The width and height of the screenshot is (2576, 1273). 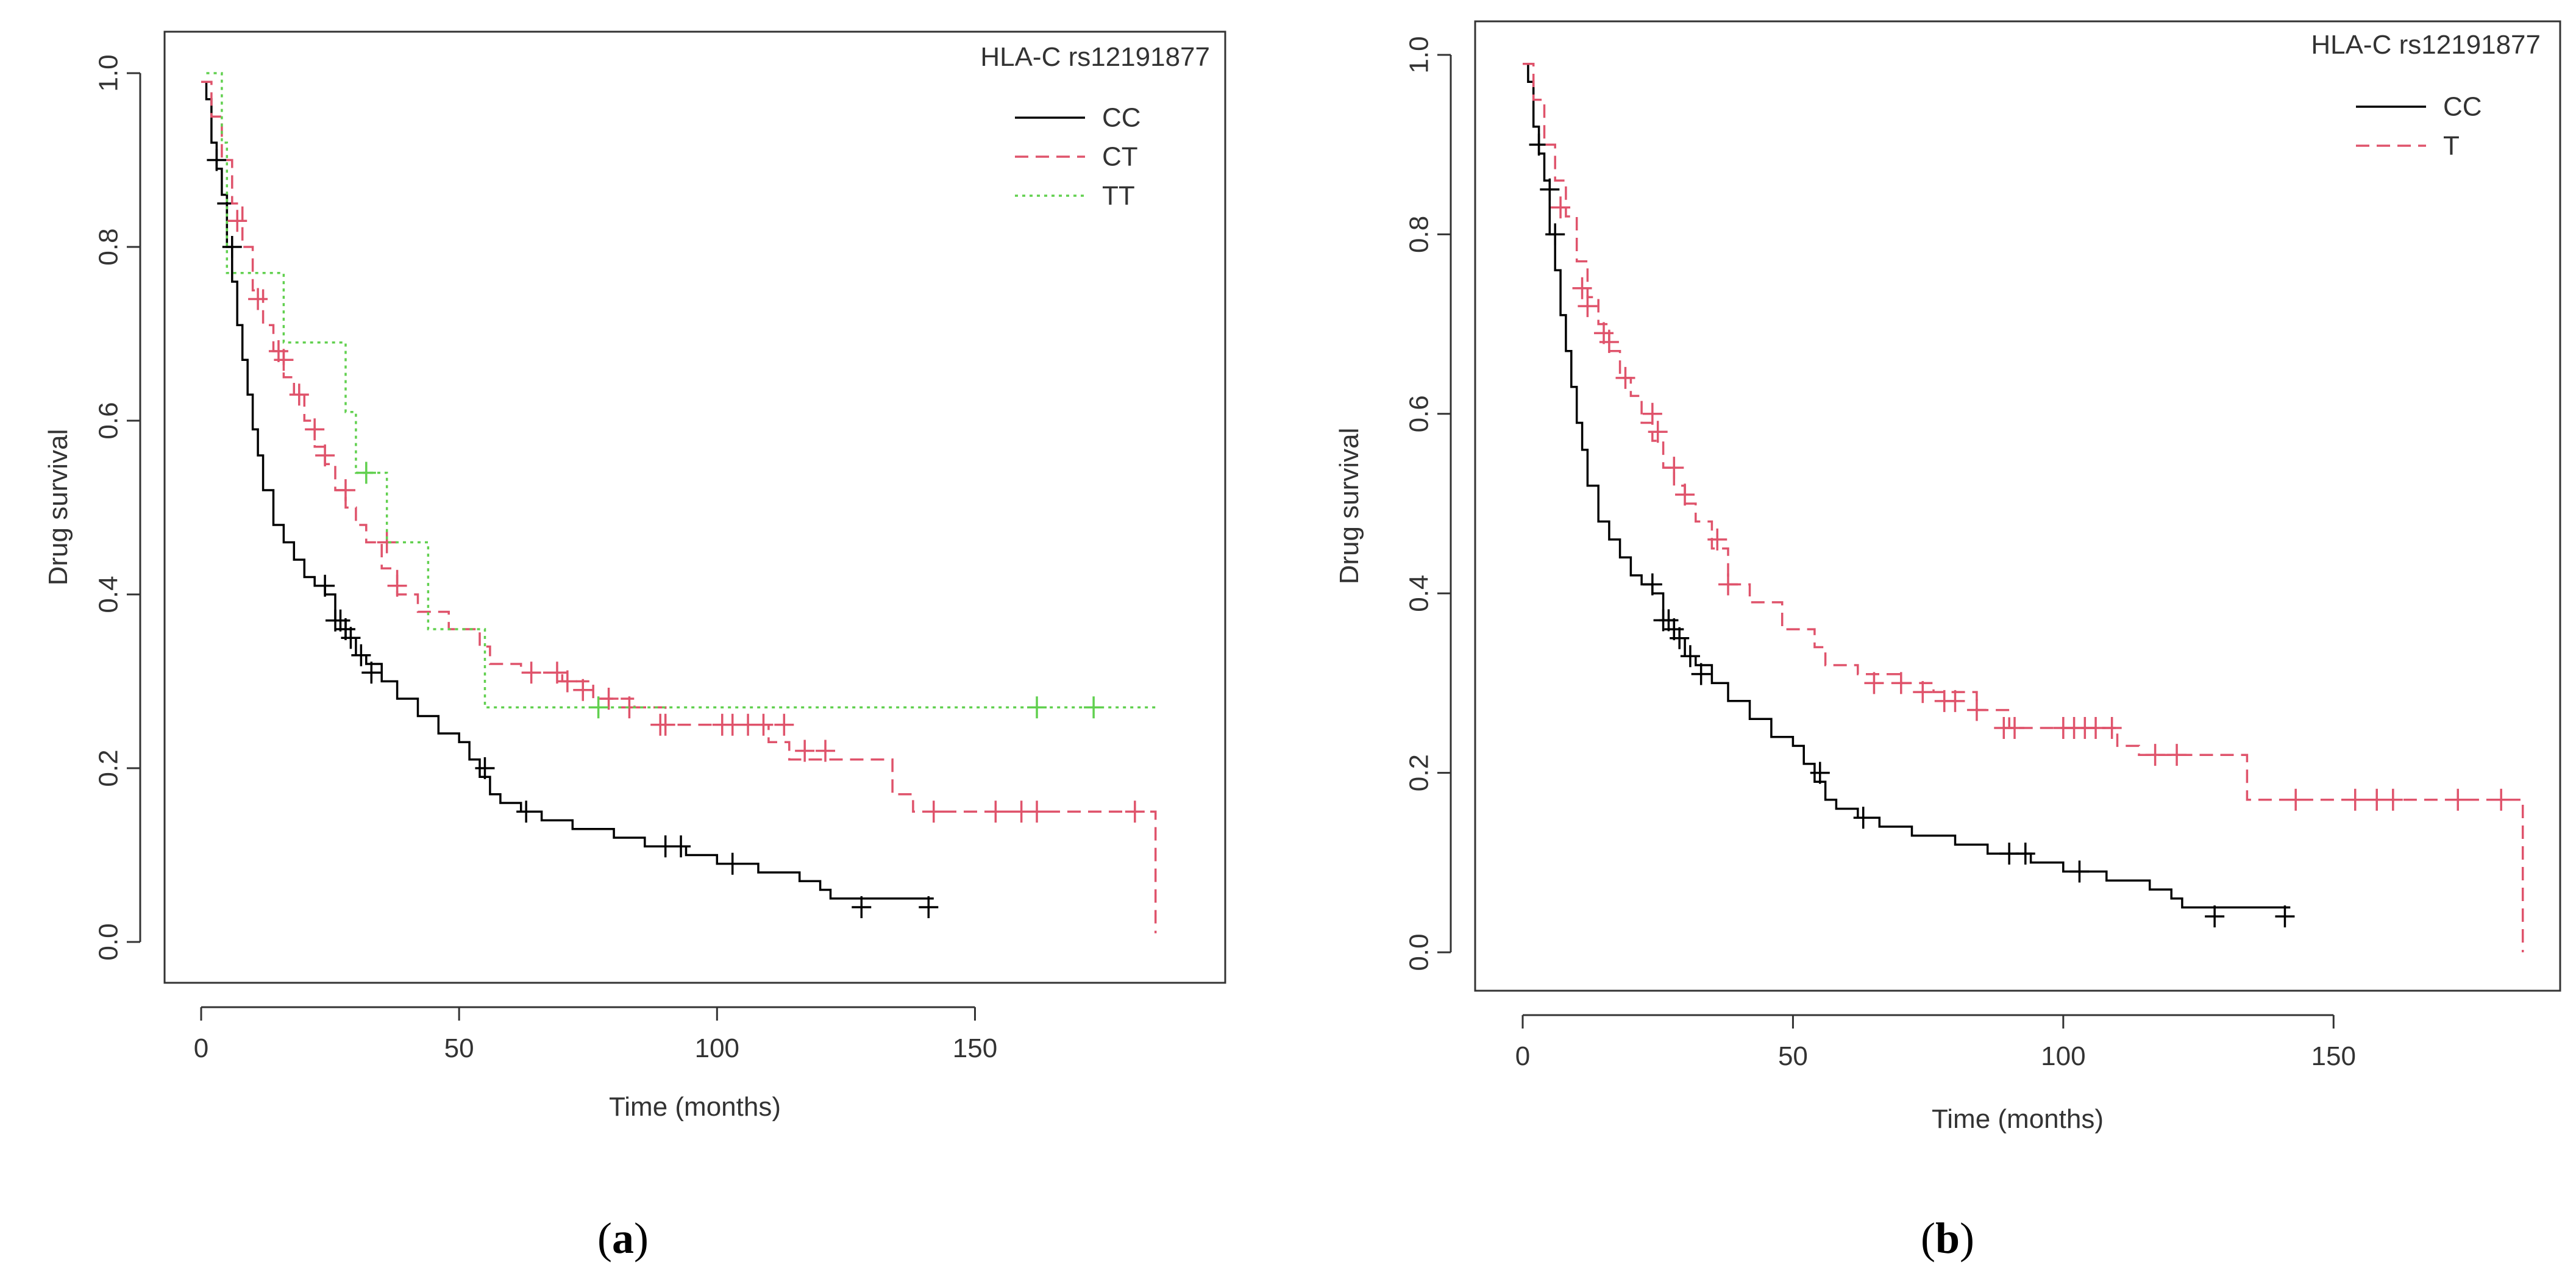 I want to click on x-axis-label: Time (months), so click(x=2018, y=1119).